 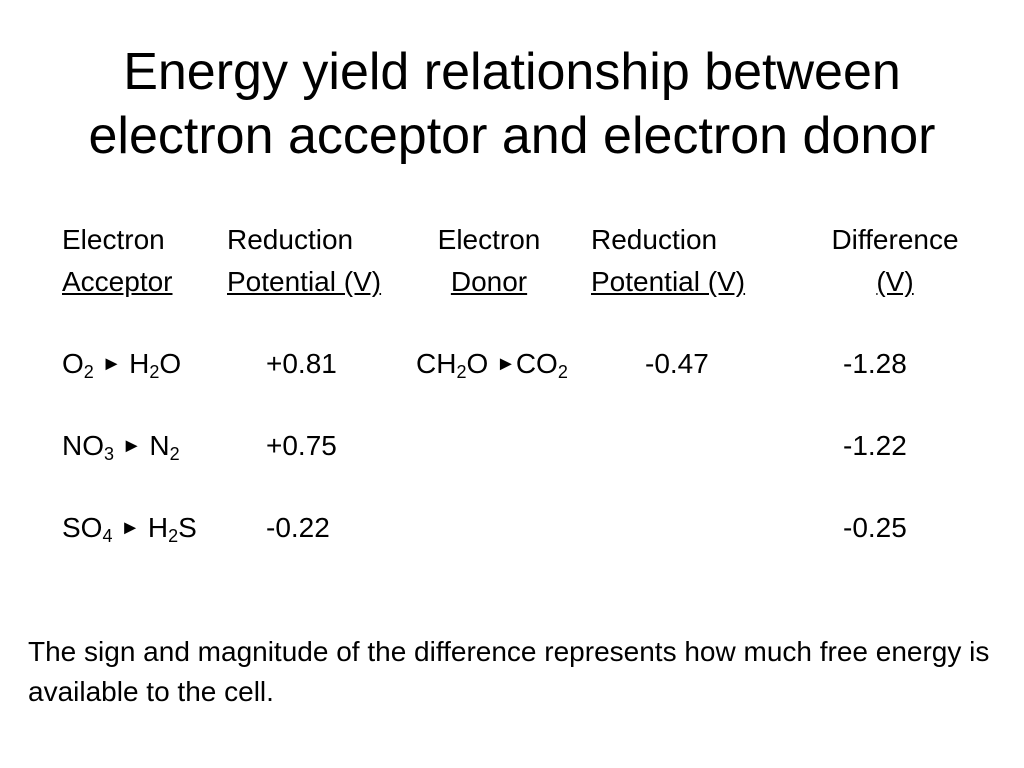 What do you see at coordinates (113, 239) in the screenshot?
I see `header-acceptor-line1: Electron` at bounding box center [113, 239].